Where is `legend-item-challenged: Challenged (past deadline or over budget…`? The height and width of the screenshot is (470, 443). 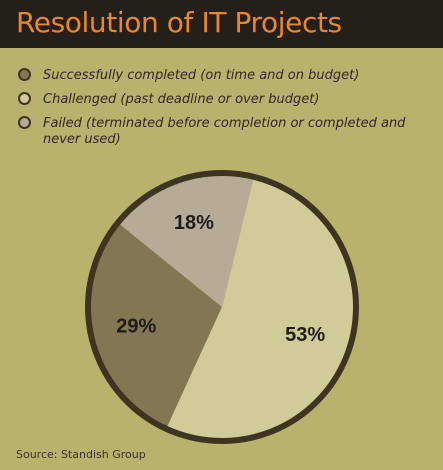
legend-item-challenged: Challenged (past deadline or over budget… is located at coordinates (223, 100).